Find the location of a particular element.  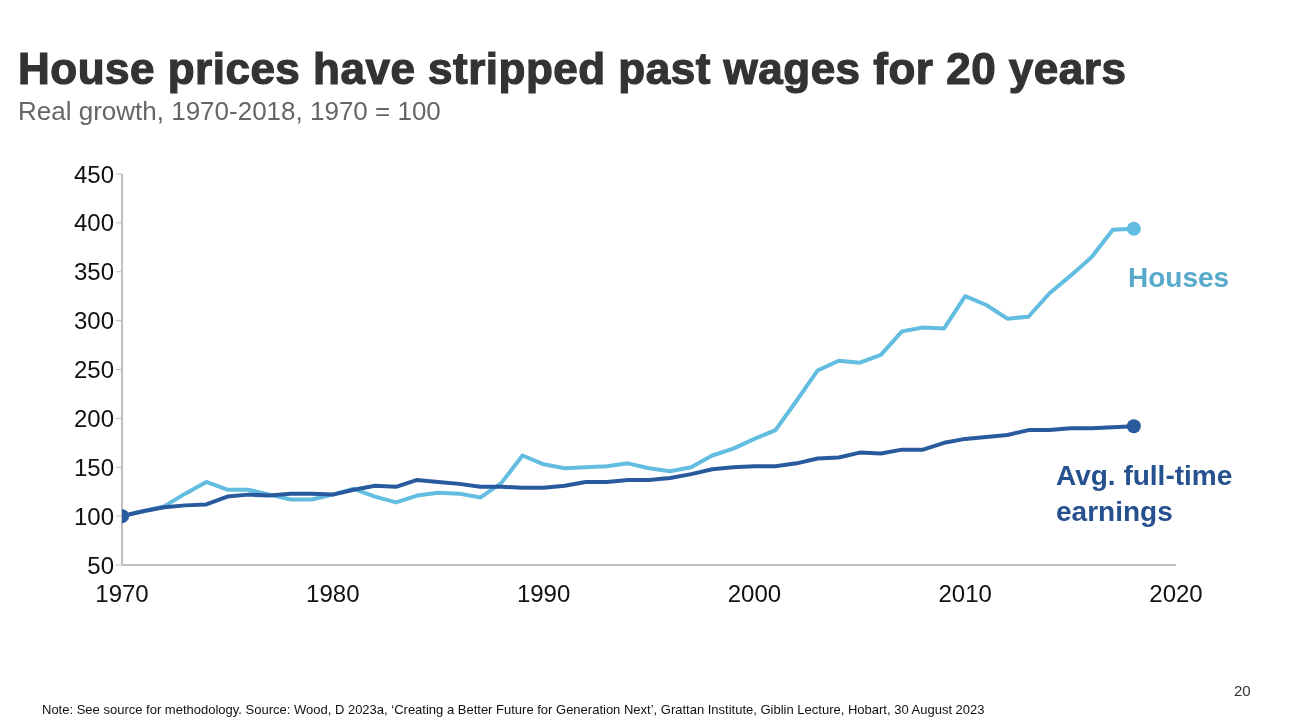

y-tick-label: 200 is located at coordinates (93, 418).